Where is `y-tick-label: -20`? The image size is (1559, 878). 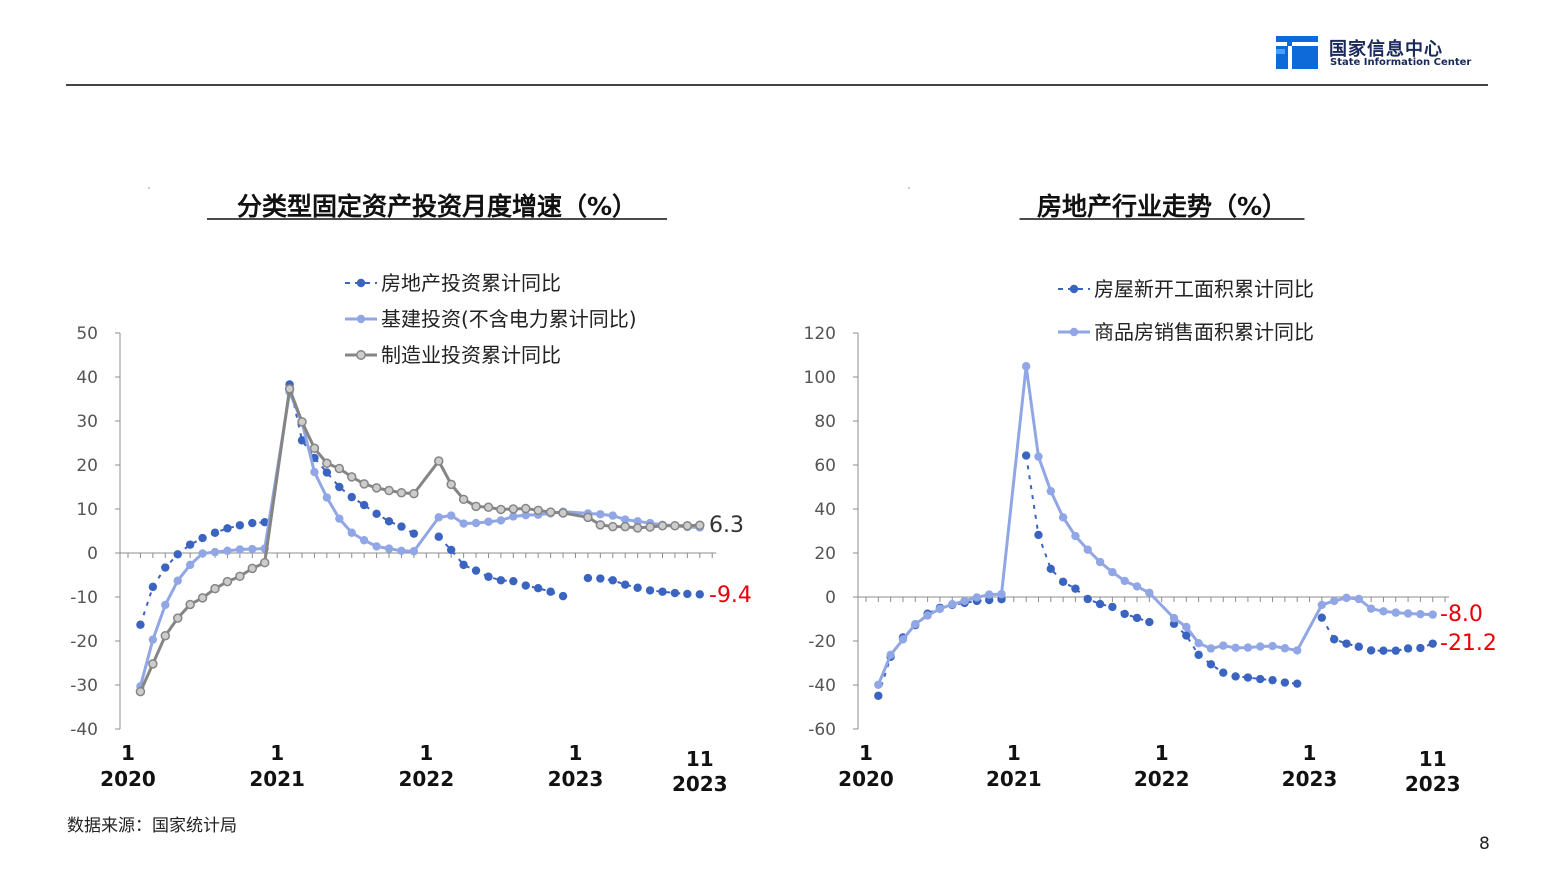
y-tick-label: -20 is located at coordinates (84, 642).